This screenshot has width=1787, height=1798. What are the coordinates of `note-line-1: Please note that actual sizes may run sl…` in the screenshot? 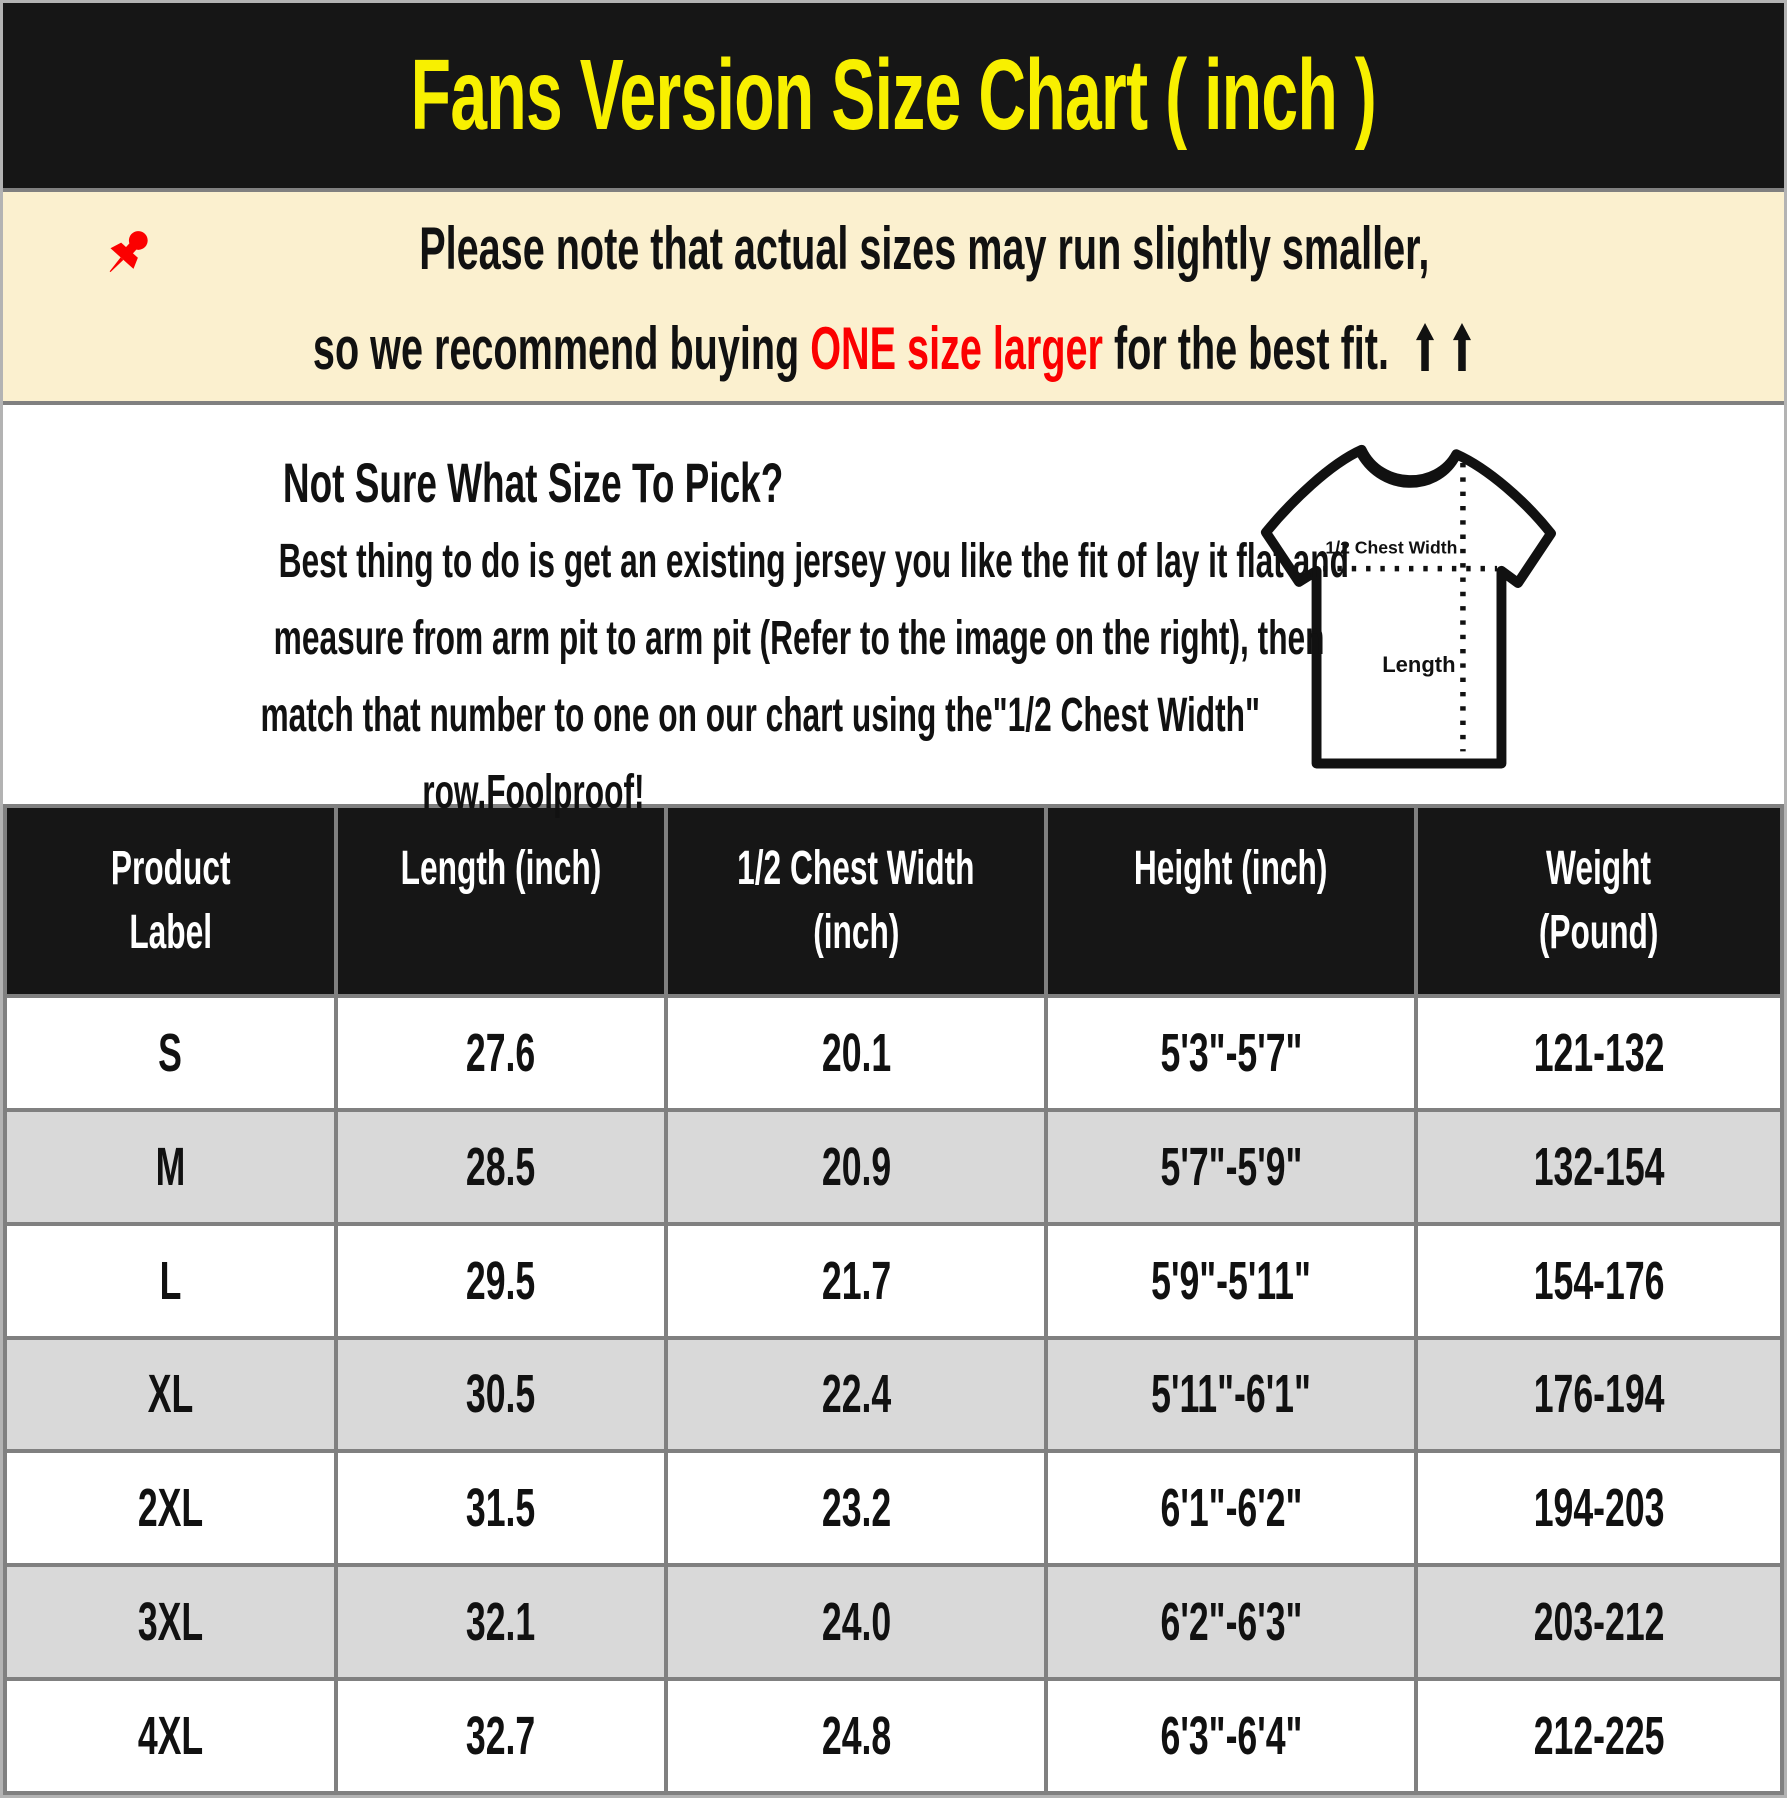 It's located at (893, 256).